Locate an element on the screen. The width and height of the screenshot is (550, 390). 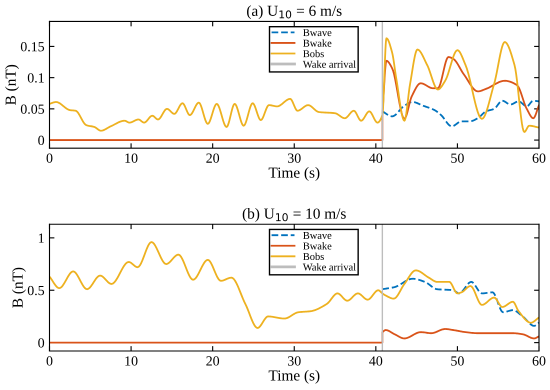
y-tick-label: 1 is located at coordinates (41, 238).